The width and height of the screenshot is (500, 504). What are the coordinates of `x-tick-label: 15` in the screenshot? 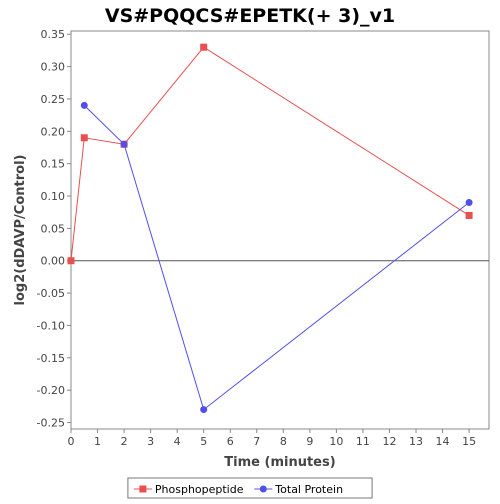 It's located at (469, 441).